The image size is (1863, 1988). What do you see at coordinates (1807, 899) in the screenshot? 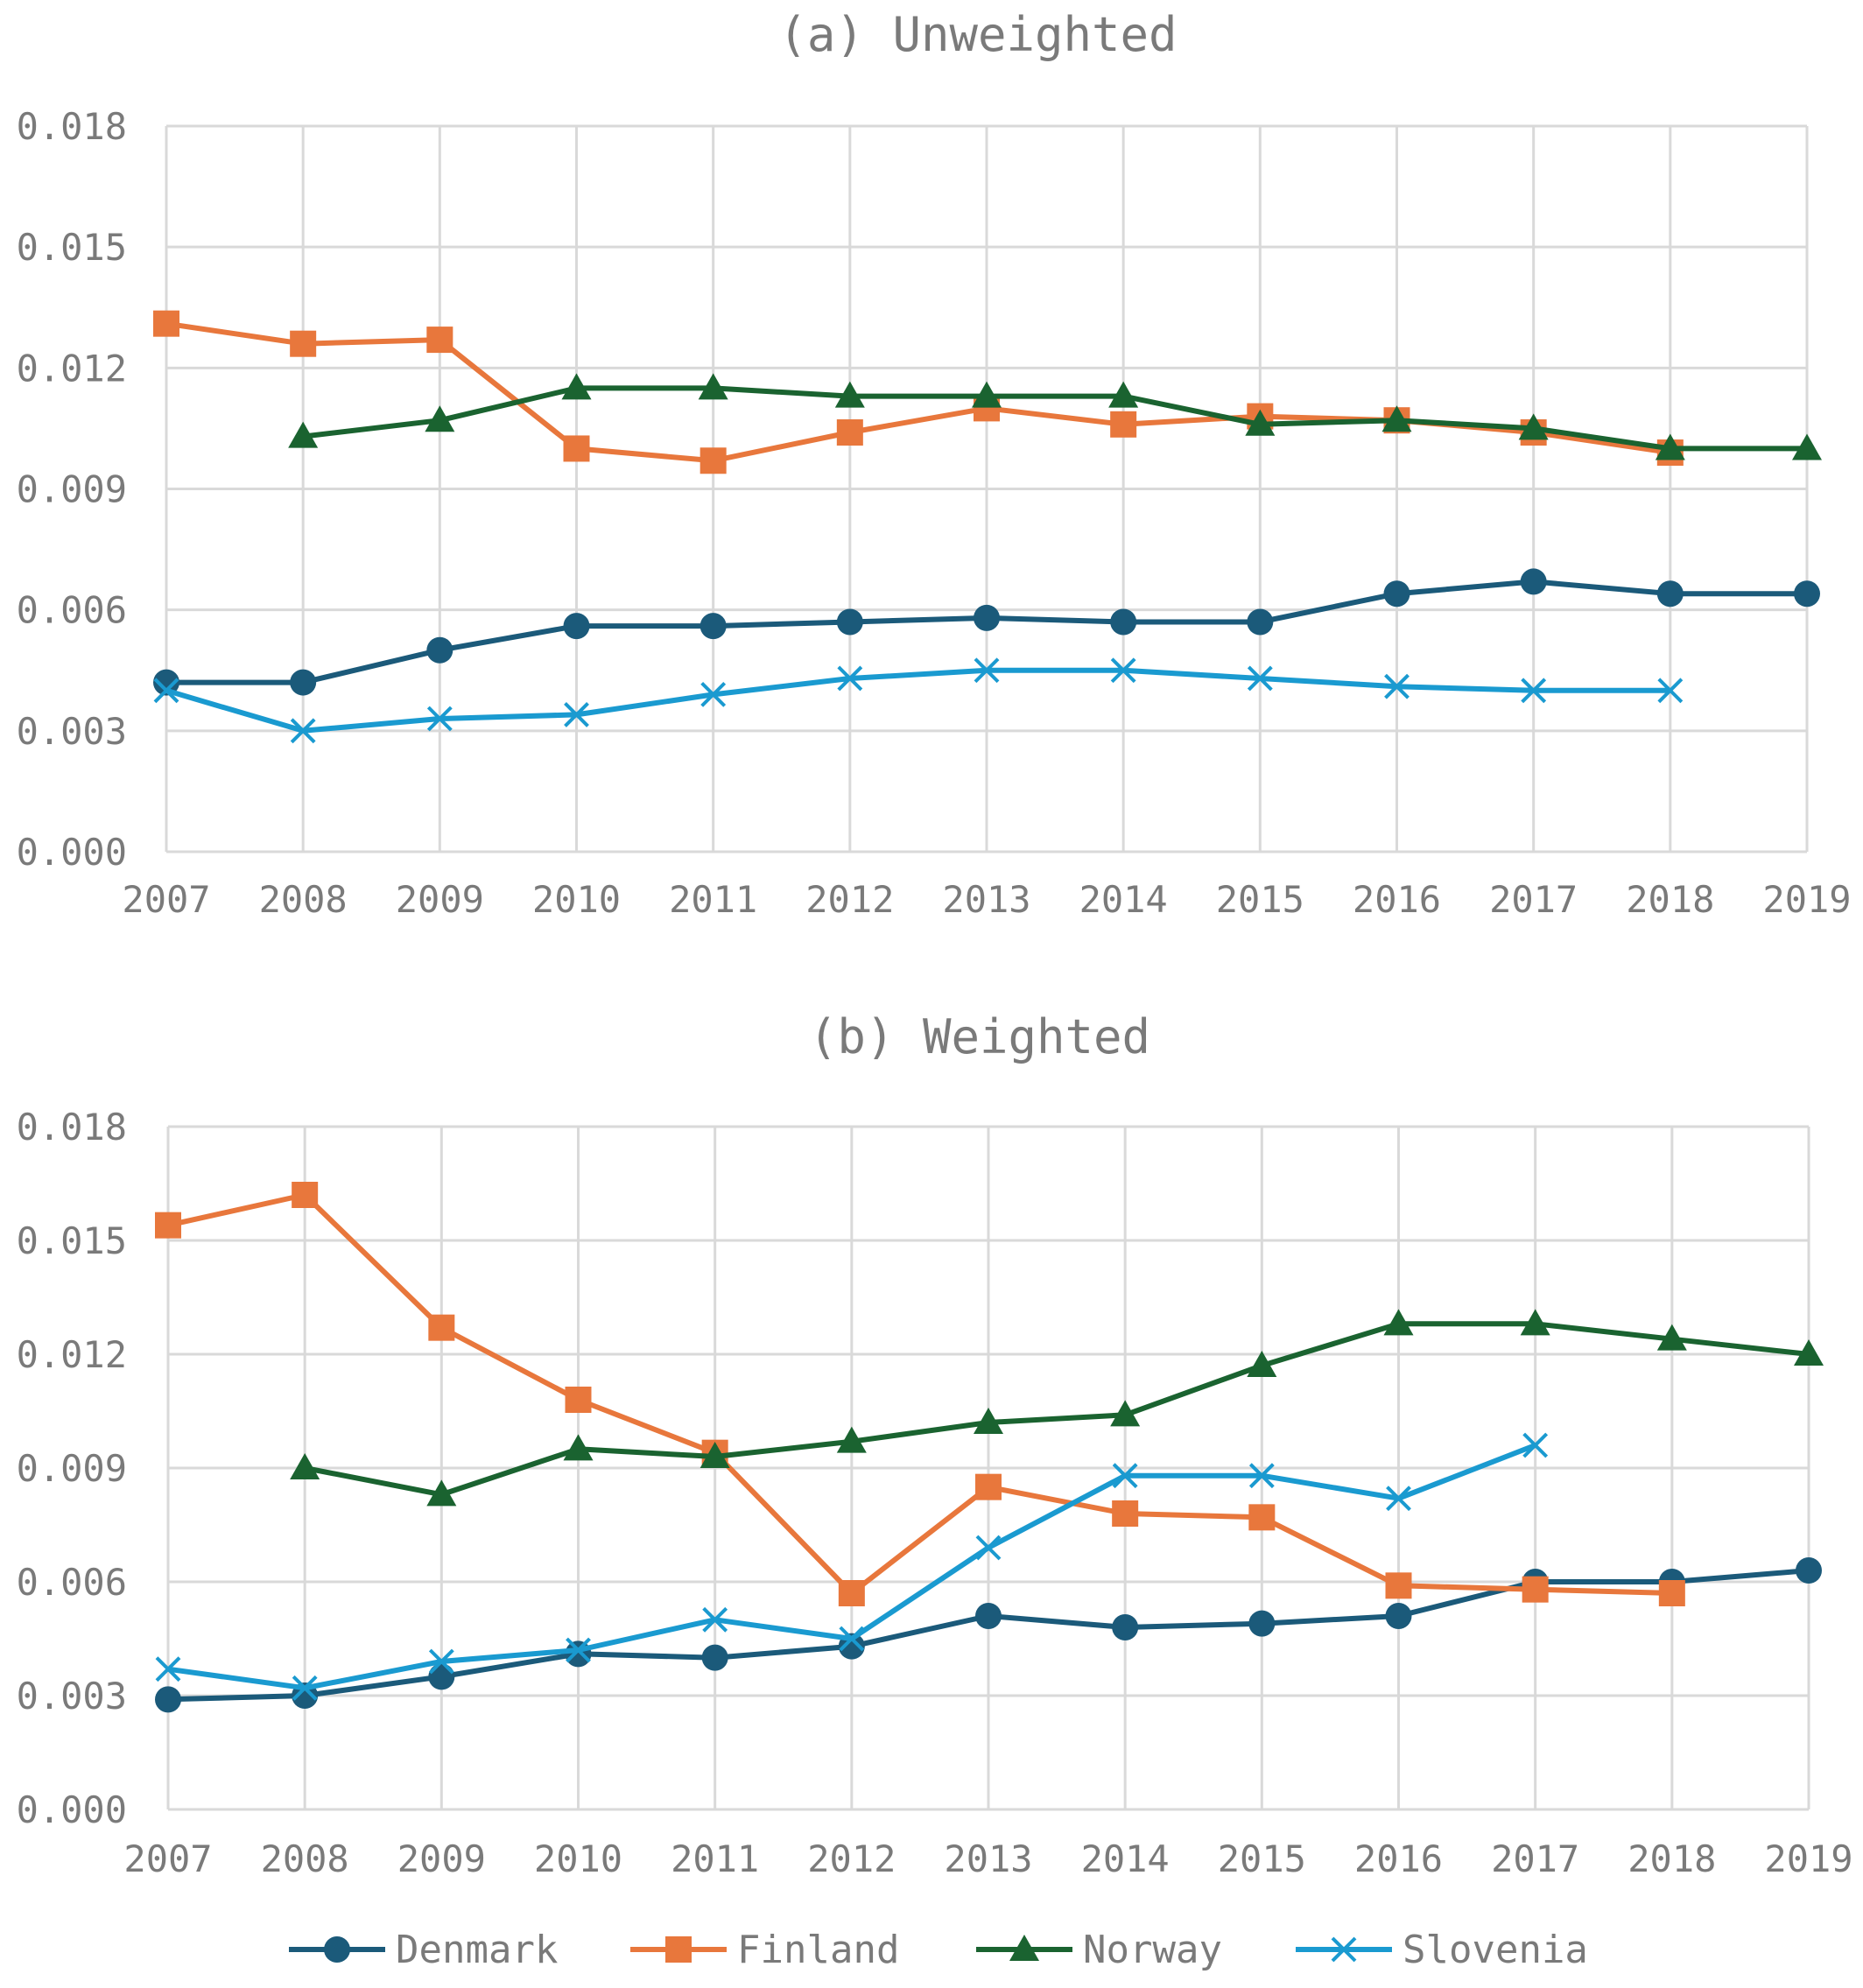
I see `x-tick-label: 2019` at bounding box center [1807, 899].